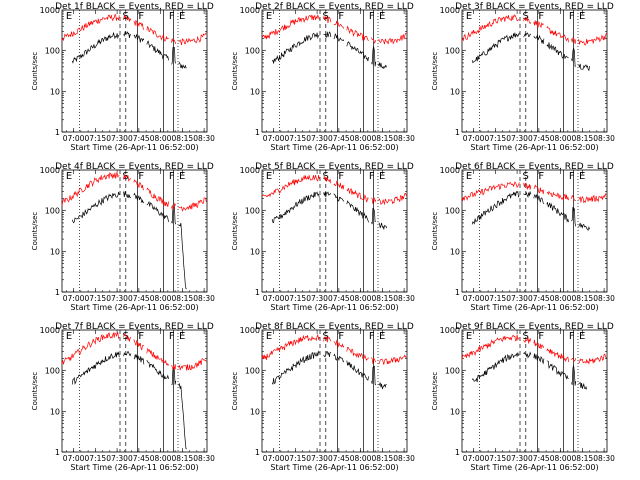  Describe the element at coordinates (334, 327) in the screenshot. I see `panel-title: Det 8f BLACK = Events, RED = LLD` at that location.